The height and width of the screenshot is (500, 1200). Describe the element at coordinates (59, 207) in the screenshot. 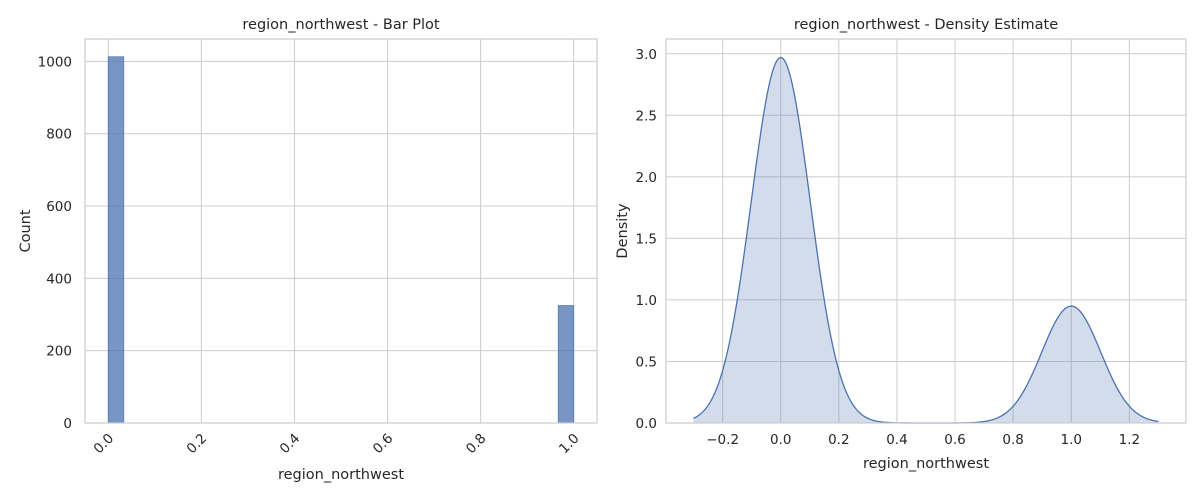

I see `y-tick-label: 600` at that location.